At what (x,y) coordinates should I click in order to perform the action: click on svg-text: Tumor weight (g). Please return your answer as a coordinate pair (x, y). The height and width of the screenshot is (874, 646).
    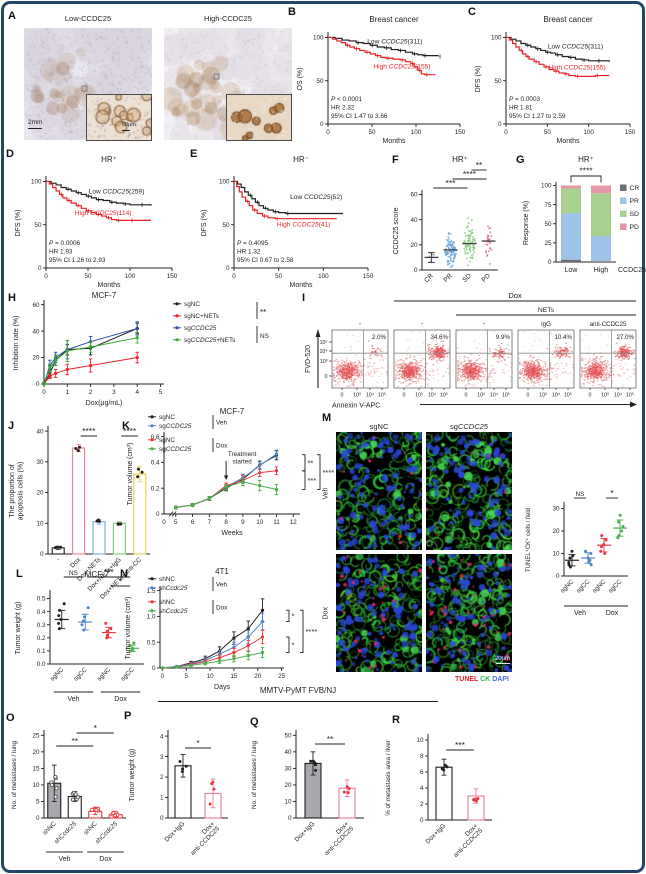
    Looking at the image, I should click on (18, 628).